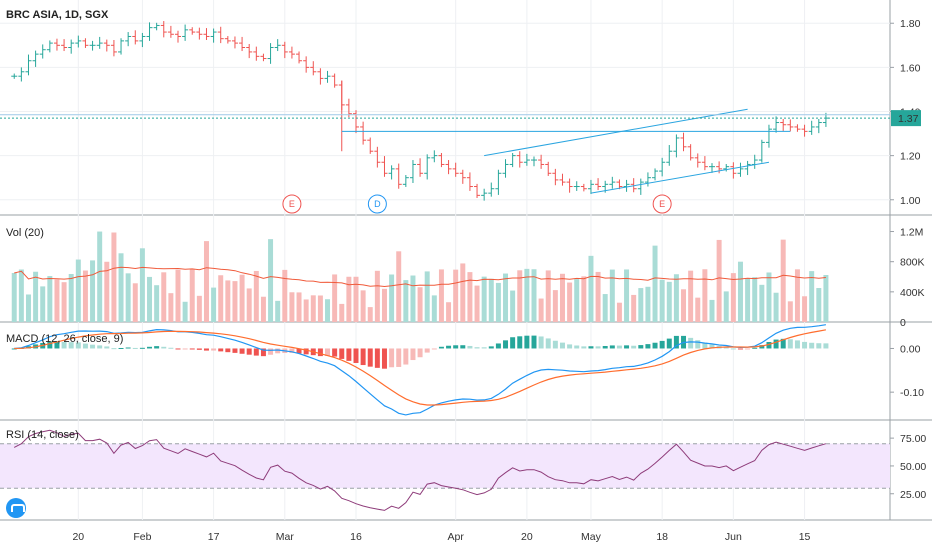 The image size is (932, 550). I want to click on price-tick-label: 1.60, so click(910, 68).